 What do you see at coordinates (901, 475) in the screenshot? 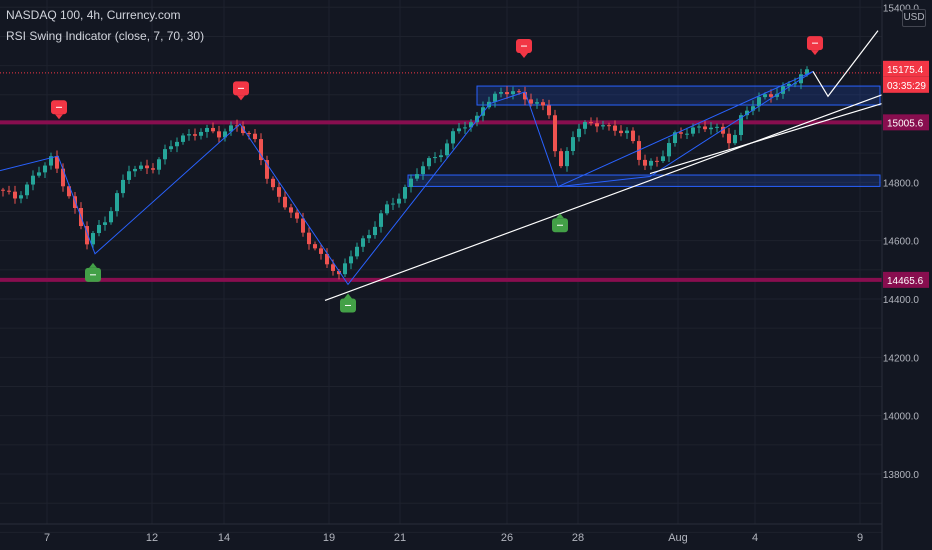
I see `price-axis-tick: 13800.0` at bounding box center [901, 475].